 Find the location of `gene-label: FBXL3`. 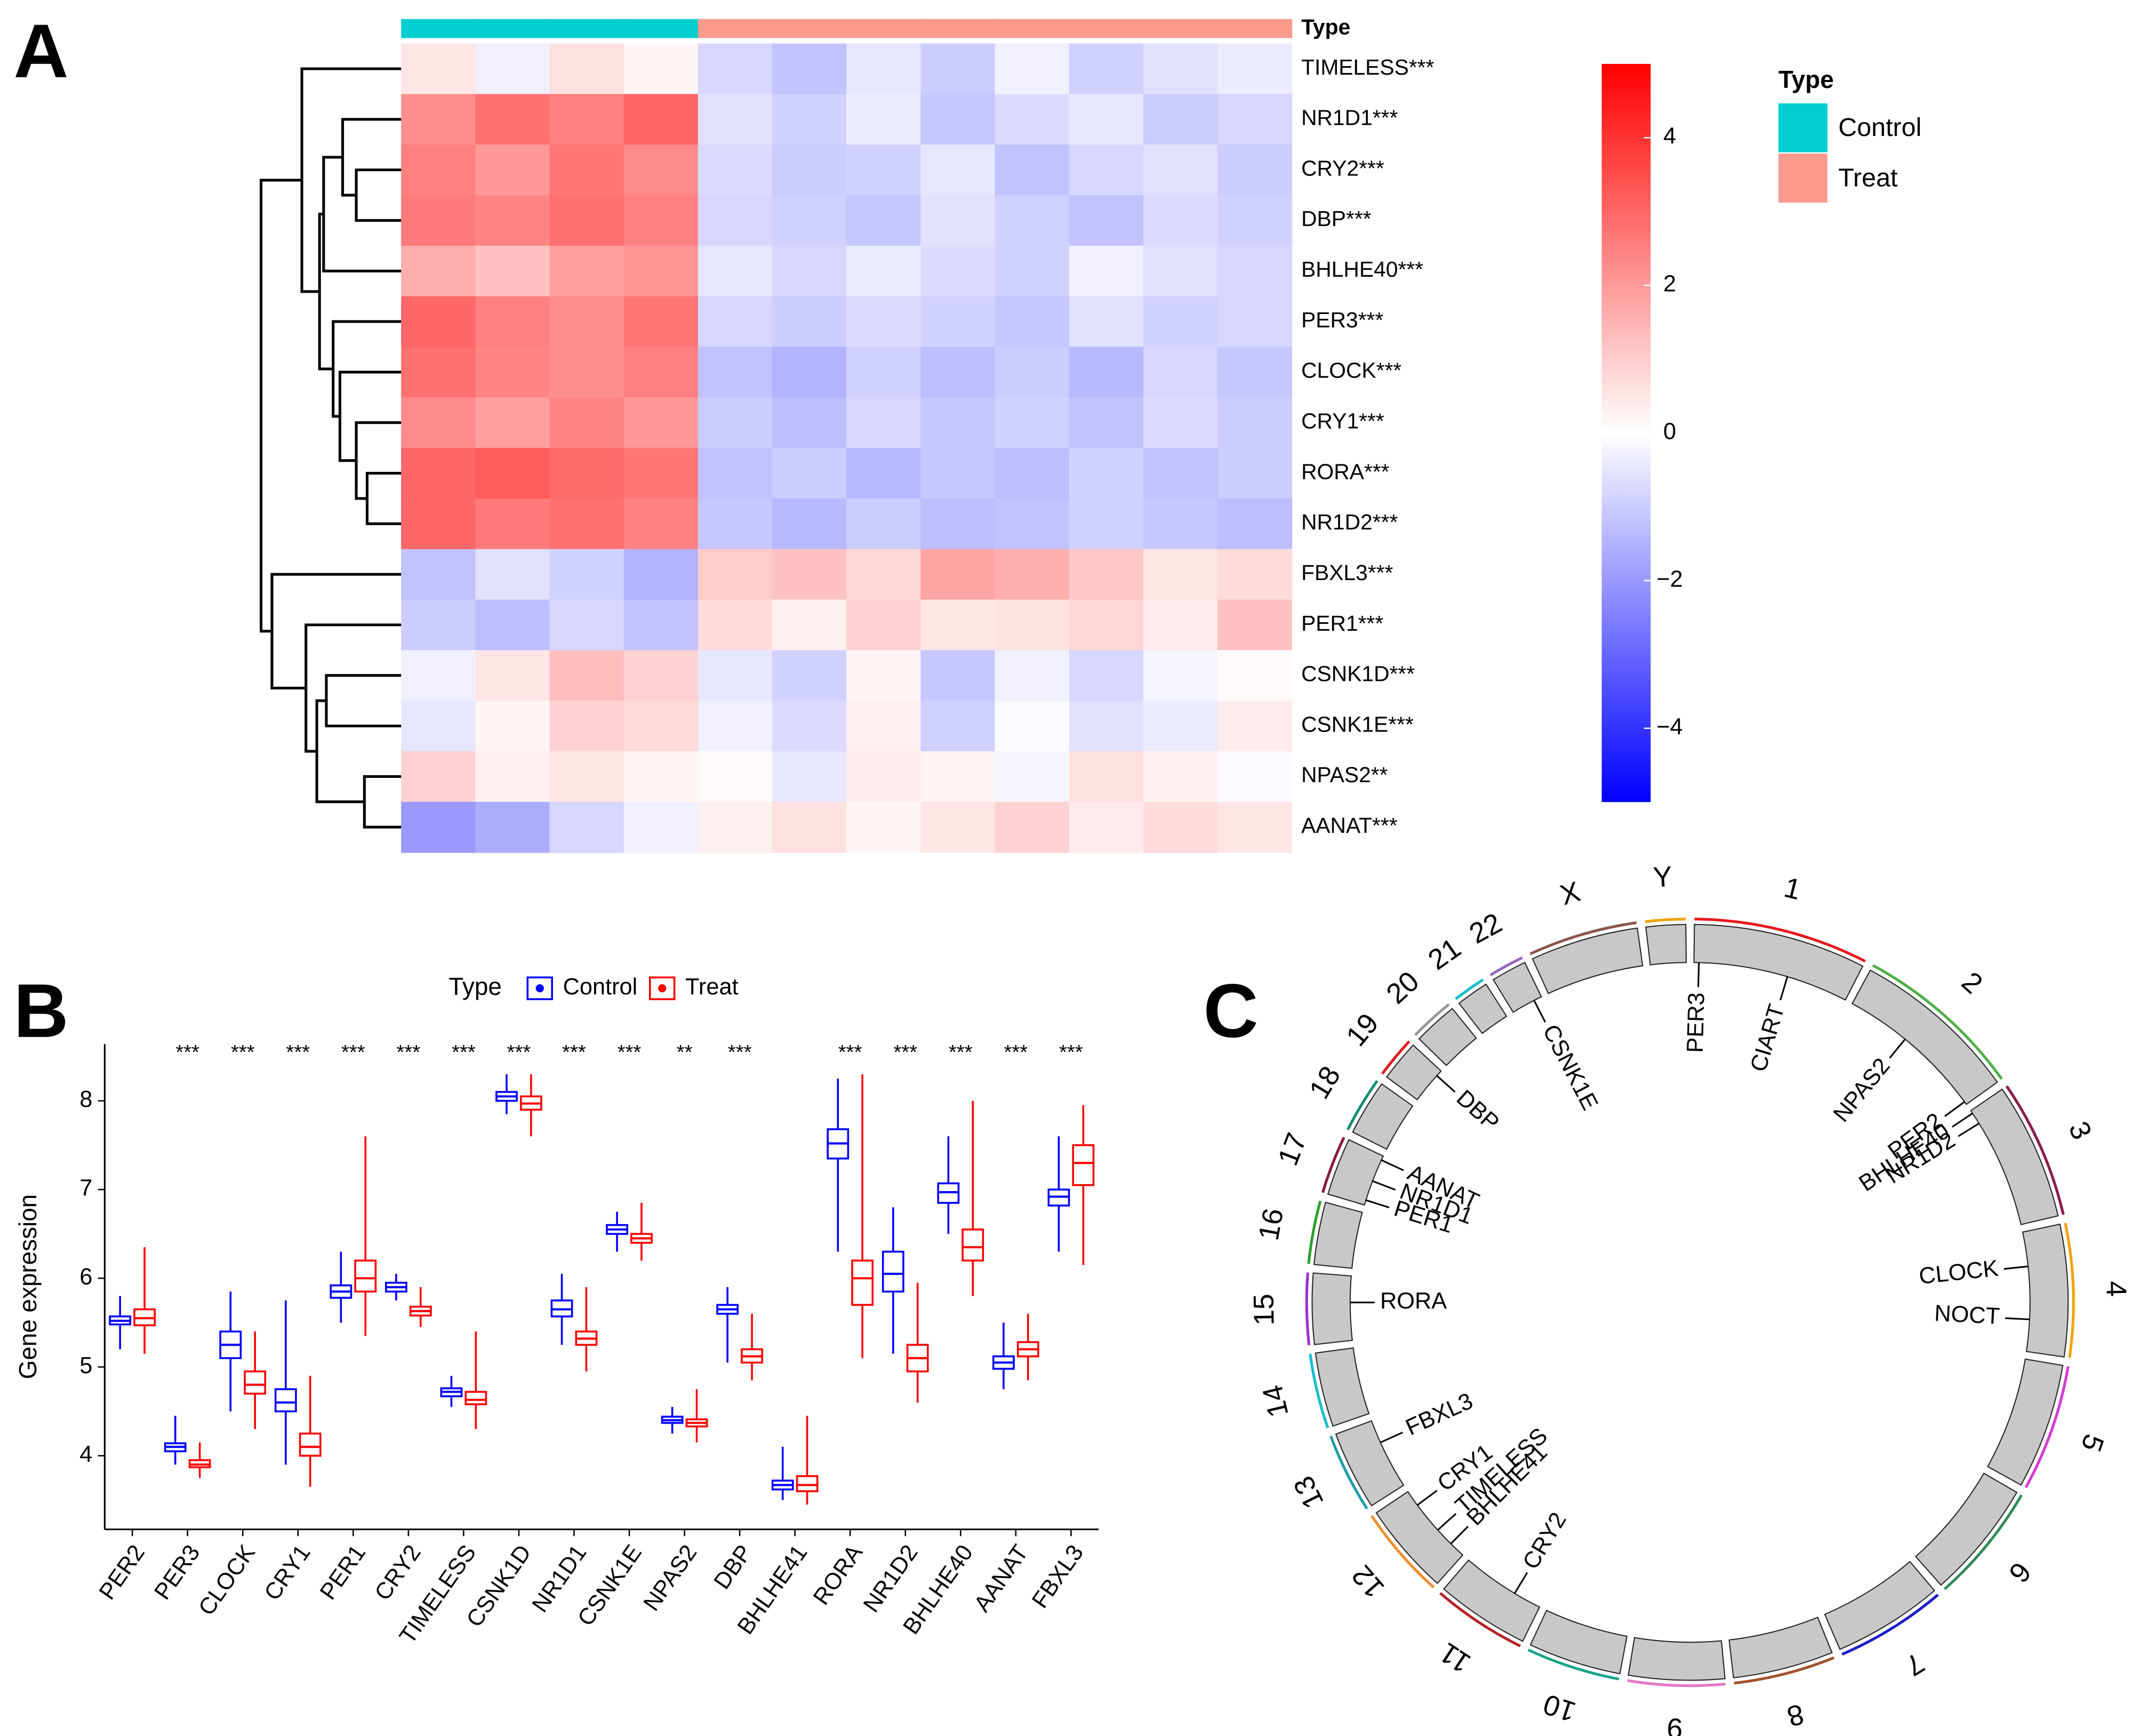

gene-label: FBXL3 is located at coordinates (1439, 1415).